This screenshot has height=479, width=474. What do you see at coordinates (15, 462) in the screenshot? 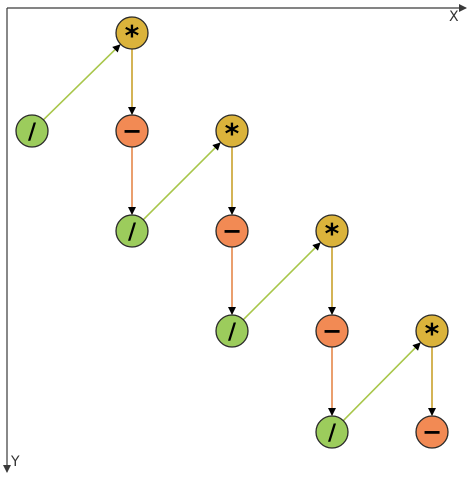
I see `y-axis-label: Y` at bounding box center [15, 462].